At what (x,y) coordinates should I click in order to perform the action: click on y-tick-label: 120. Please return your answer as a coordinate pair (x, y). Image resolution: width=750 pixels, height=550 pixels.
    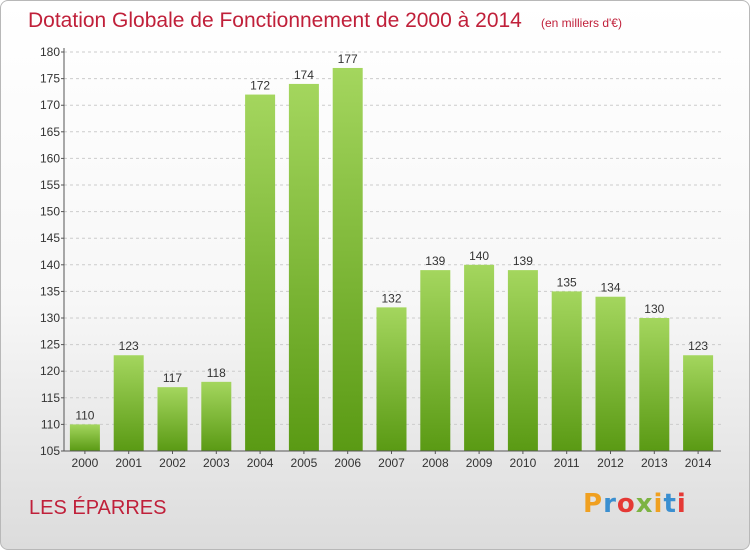
    Looking at the image, I should click on (50, 371).